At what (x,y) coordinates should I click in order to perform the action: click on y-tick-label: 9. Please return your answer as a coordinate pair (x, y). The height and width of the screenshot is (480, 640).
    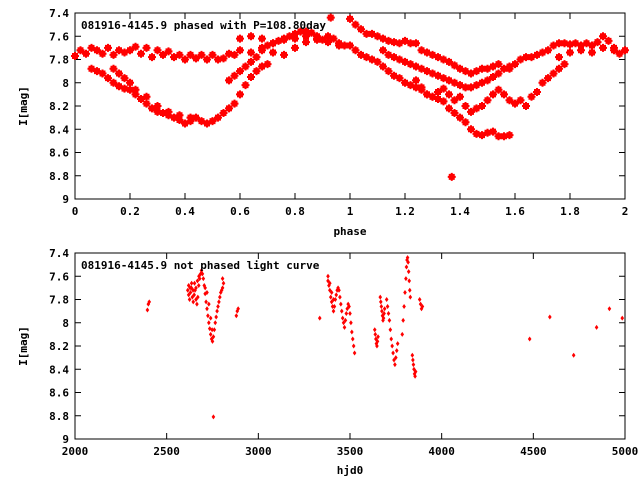
    Looking at the image, I should click on (65, 439).